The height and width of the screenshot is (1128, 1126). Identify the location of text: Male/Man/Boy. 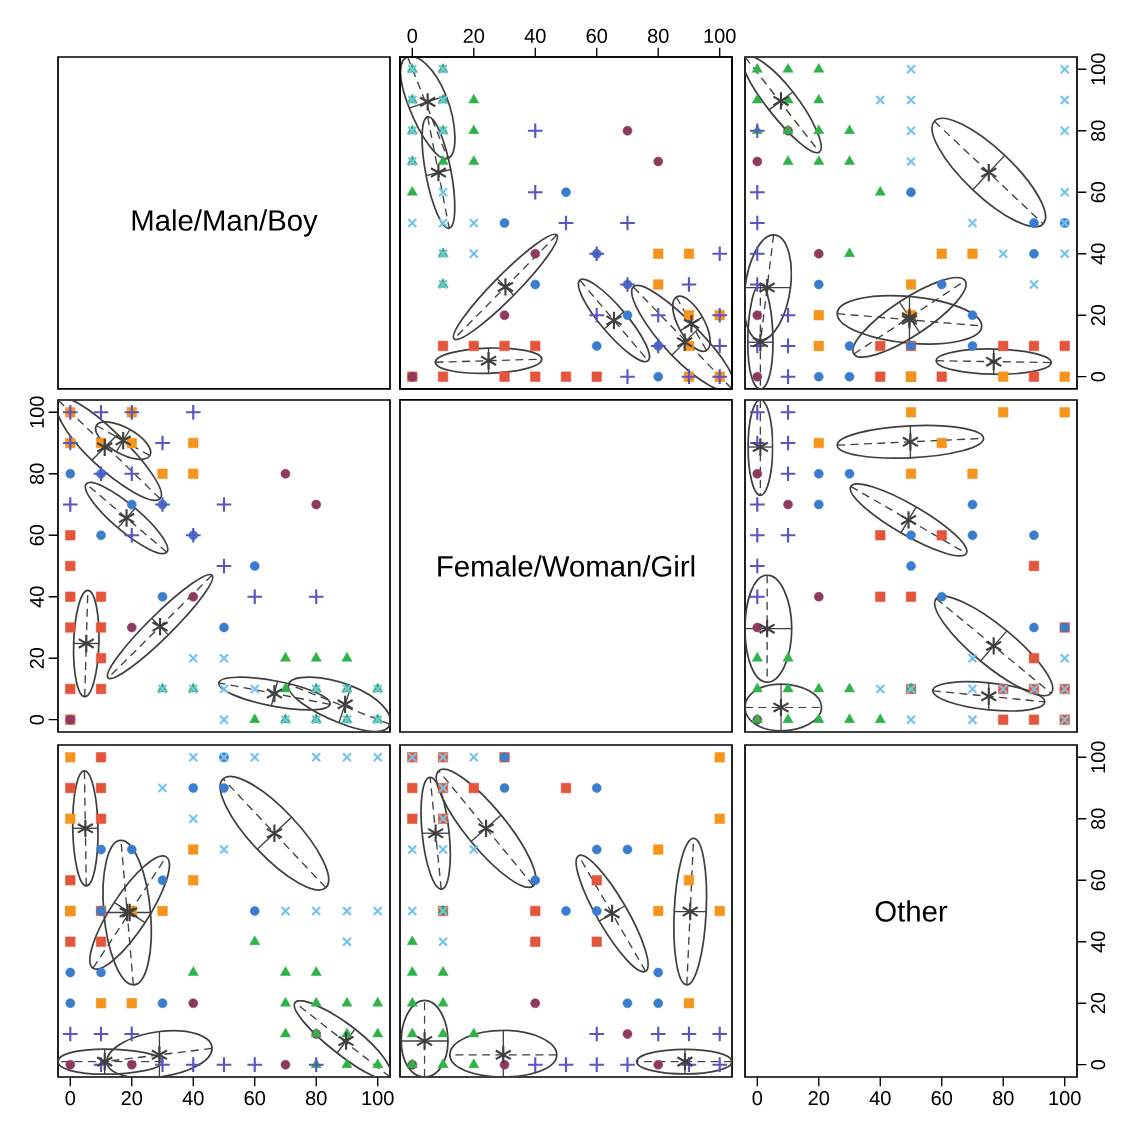
(225, 223).